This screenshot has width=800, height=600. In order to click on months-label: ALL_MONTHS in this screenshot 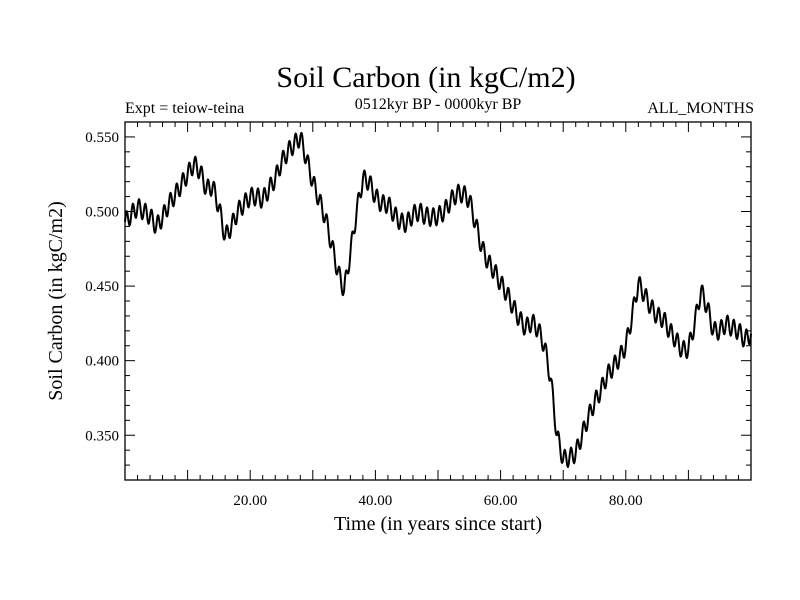, I will do `click(700, 108)`.